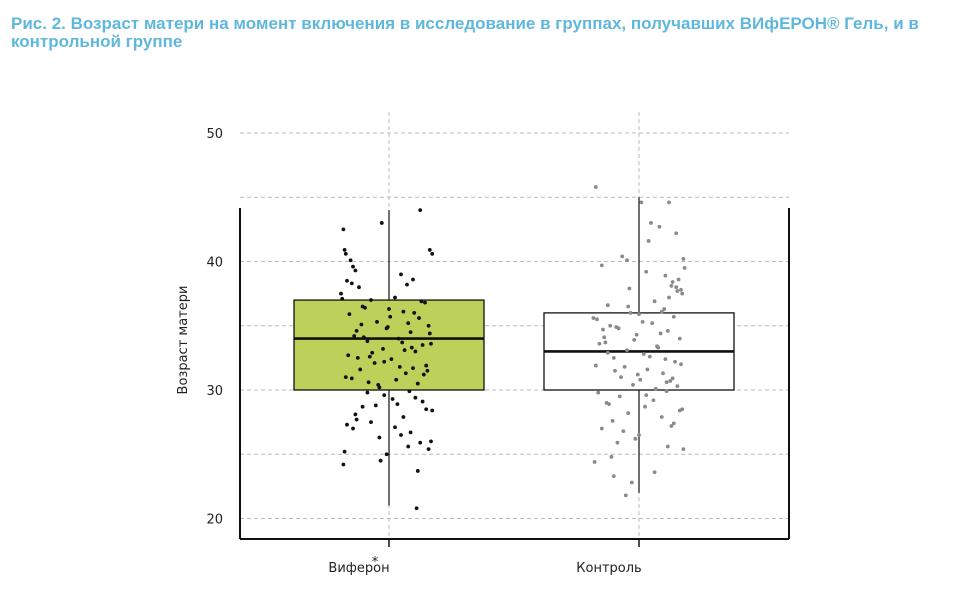 The width and height of the screenshot is (953, 604). Describe the element at coordinates (358, 568) in the screenshot. I see `x-tick-label: Виферон` at that location.